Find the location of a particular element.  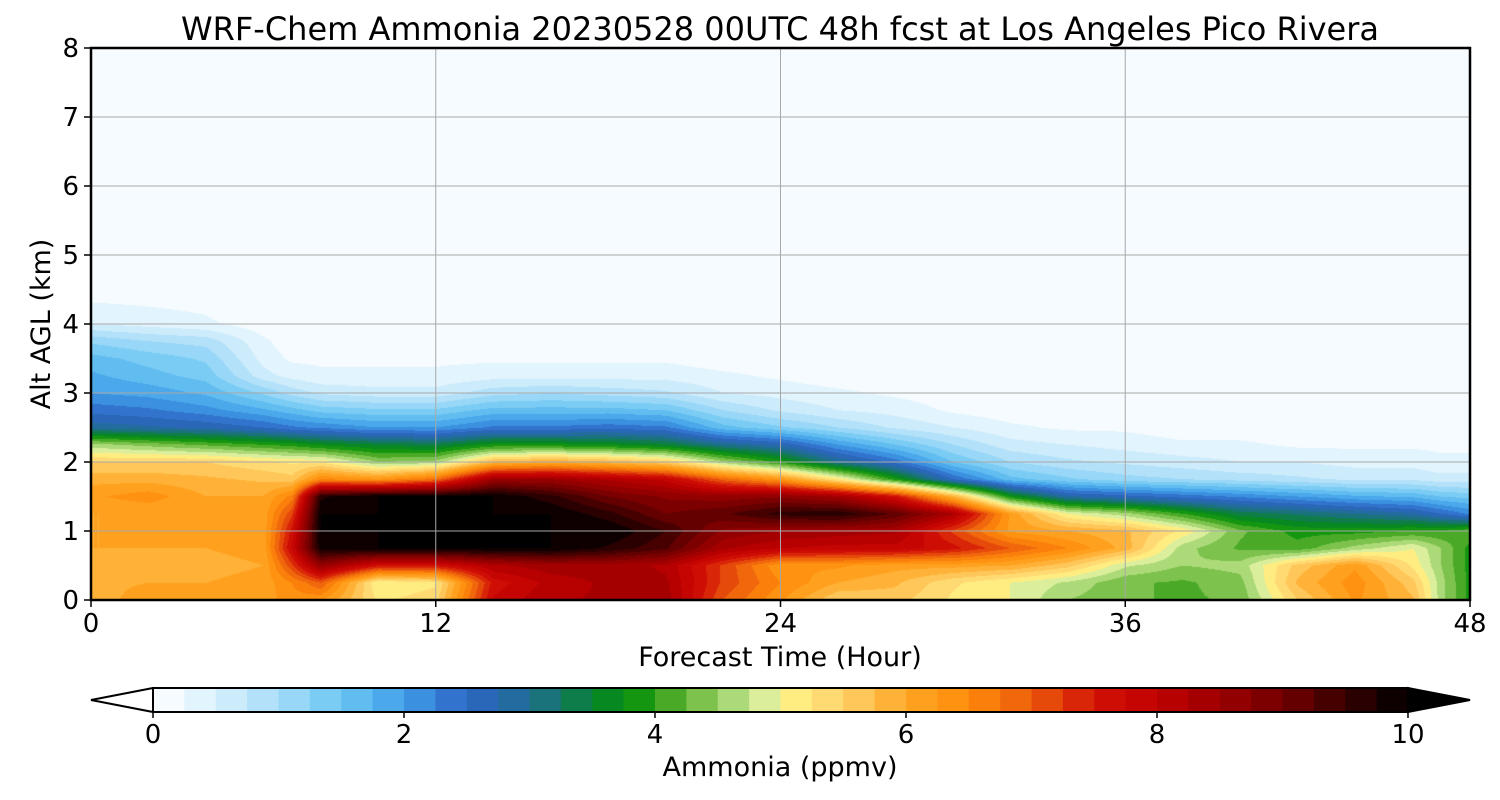

colorbar-max-extend is located at coordinates (1439, 700).